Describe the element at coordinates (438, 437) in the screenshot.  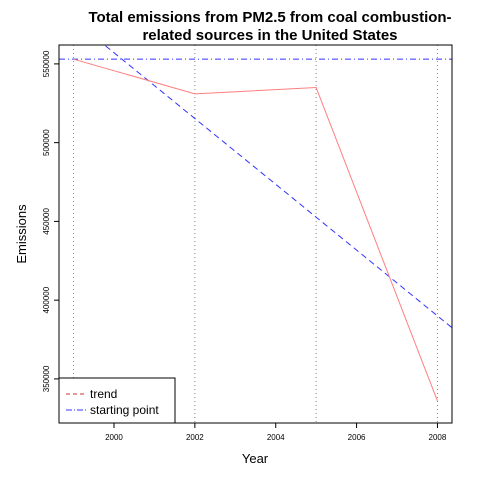
I see `x-tick-label-2008: 2008` at that location.